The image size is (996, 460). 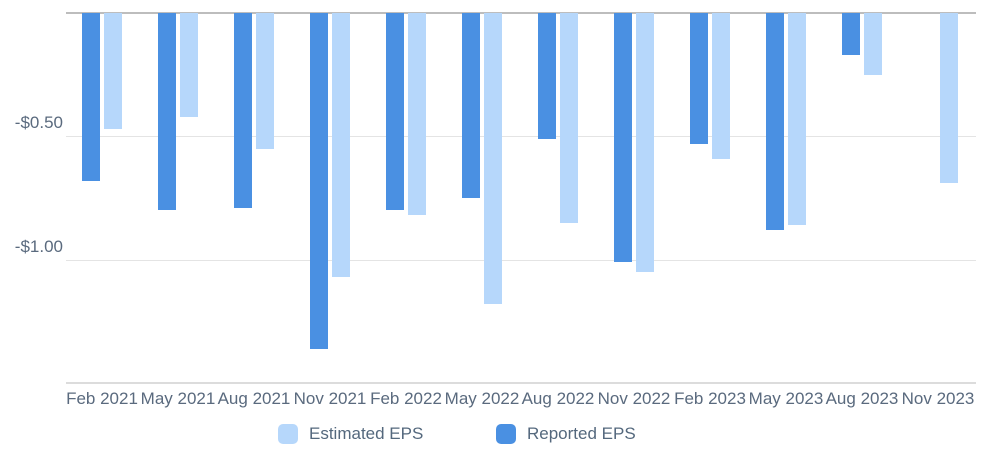 What do you see at coordinates (938, 398) in the screenshot?
I see `x-axis-label: Nov 2023` at bounding box center [938, 398].